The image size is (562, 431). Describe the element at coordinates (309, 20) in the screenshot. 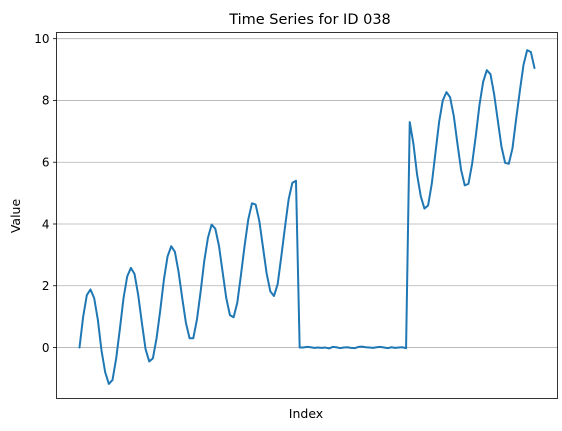

I see `chart-title: Time Series for ID 038` at that location.